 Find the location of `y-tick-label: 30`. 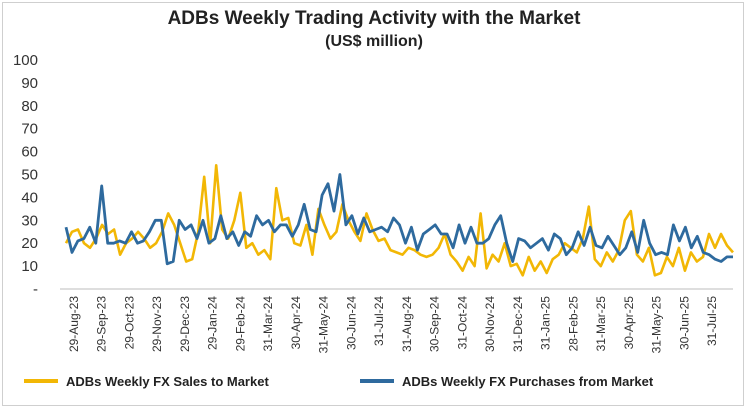

y-tick-label: 30 is located at coordinates (29, 220).